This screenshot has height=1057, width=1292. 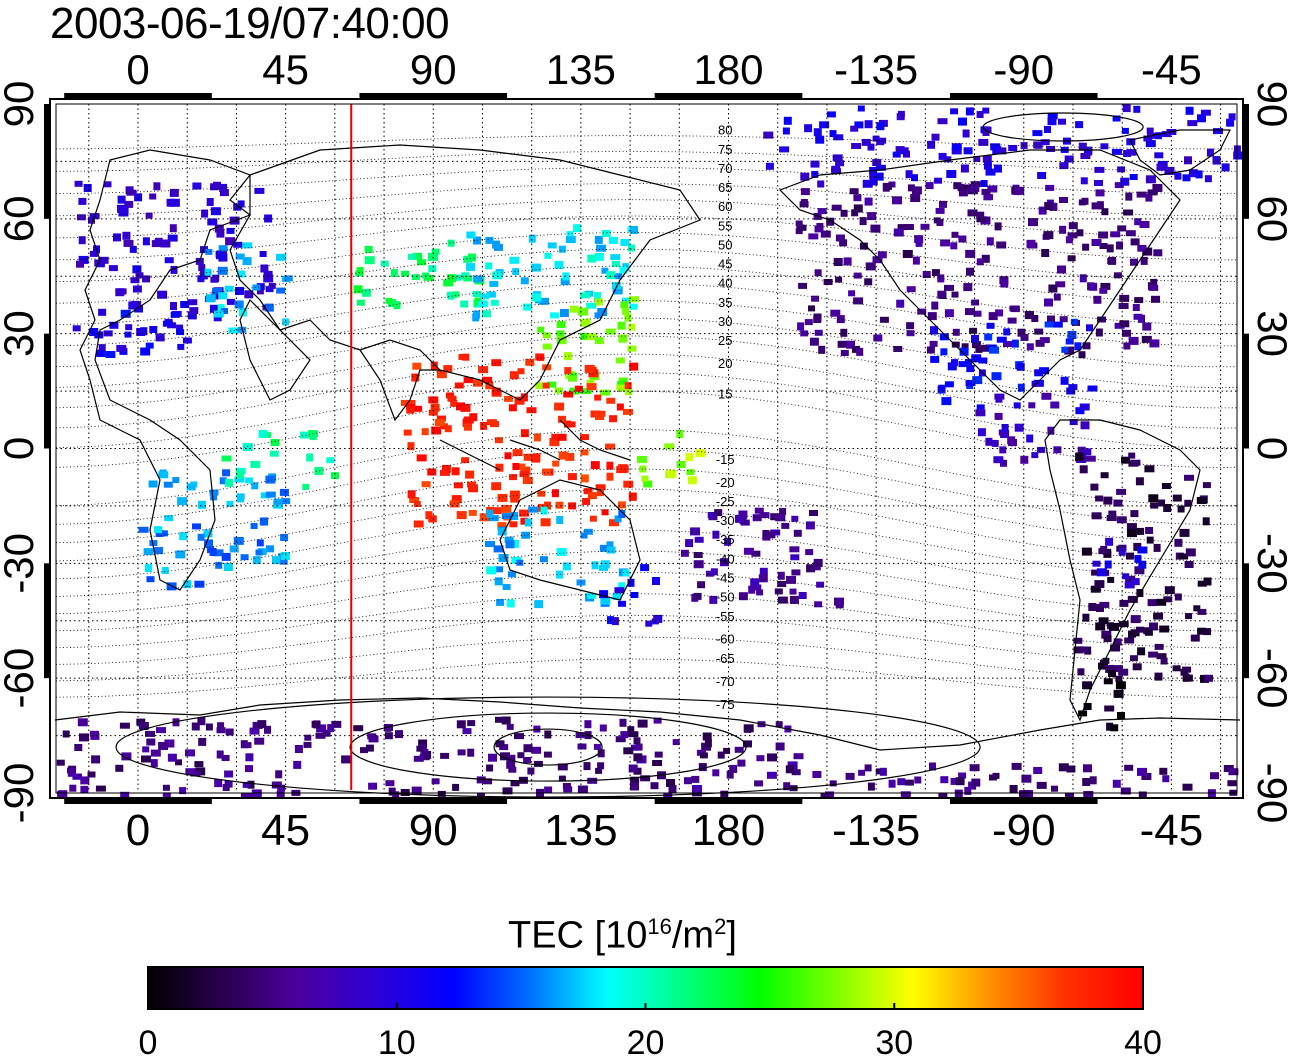 What do you see at coordinates (1270, 218) in the screenshot?
I see `right-lat-tick-label: 60` at bounding box center [1270, 218].